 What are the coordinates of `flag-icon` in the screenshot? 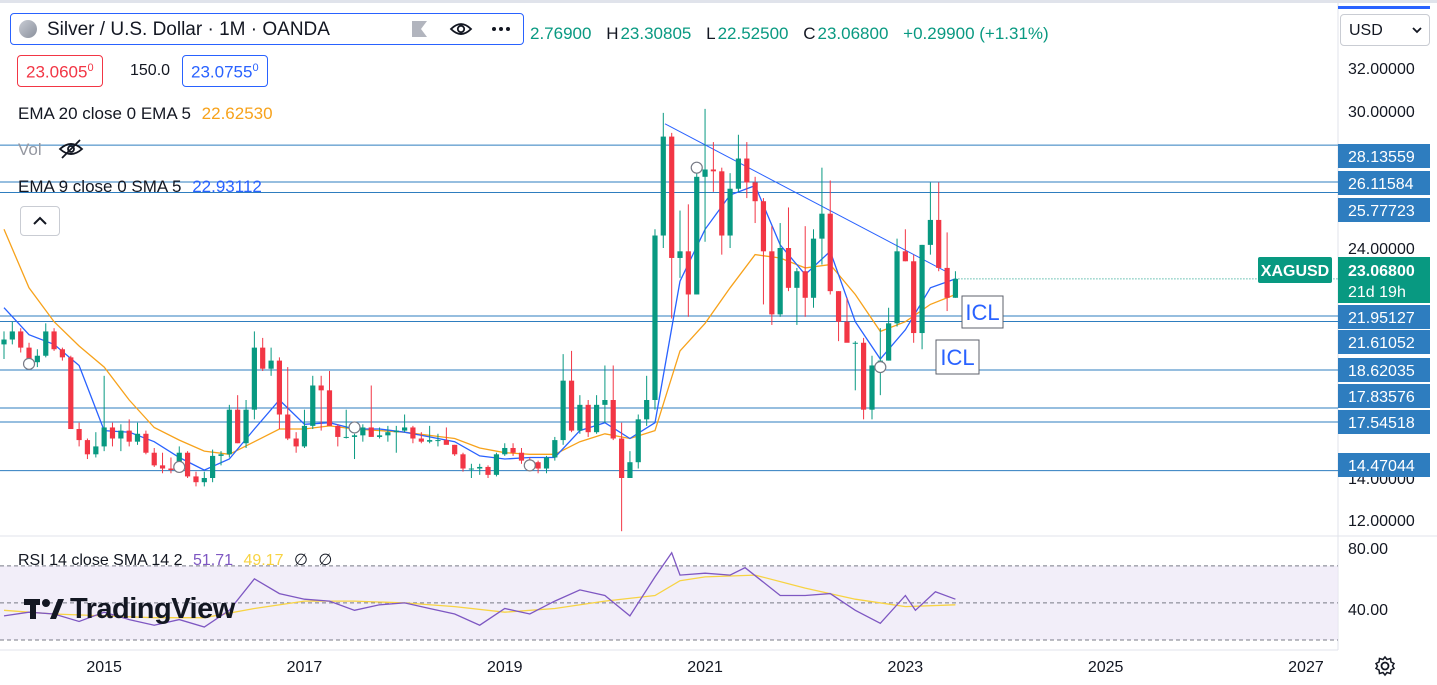 It's located at (419, 29).